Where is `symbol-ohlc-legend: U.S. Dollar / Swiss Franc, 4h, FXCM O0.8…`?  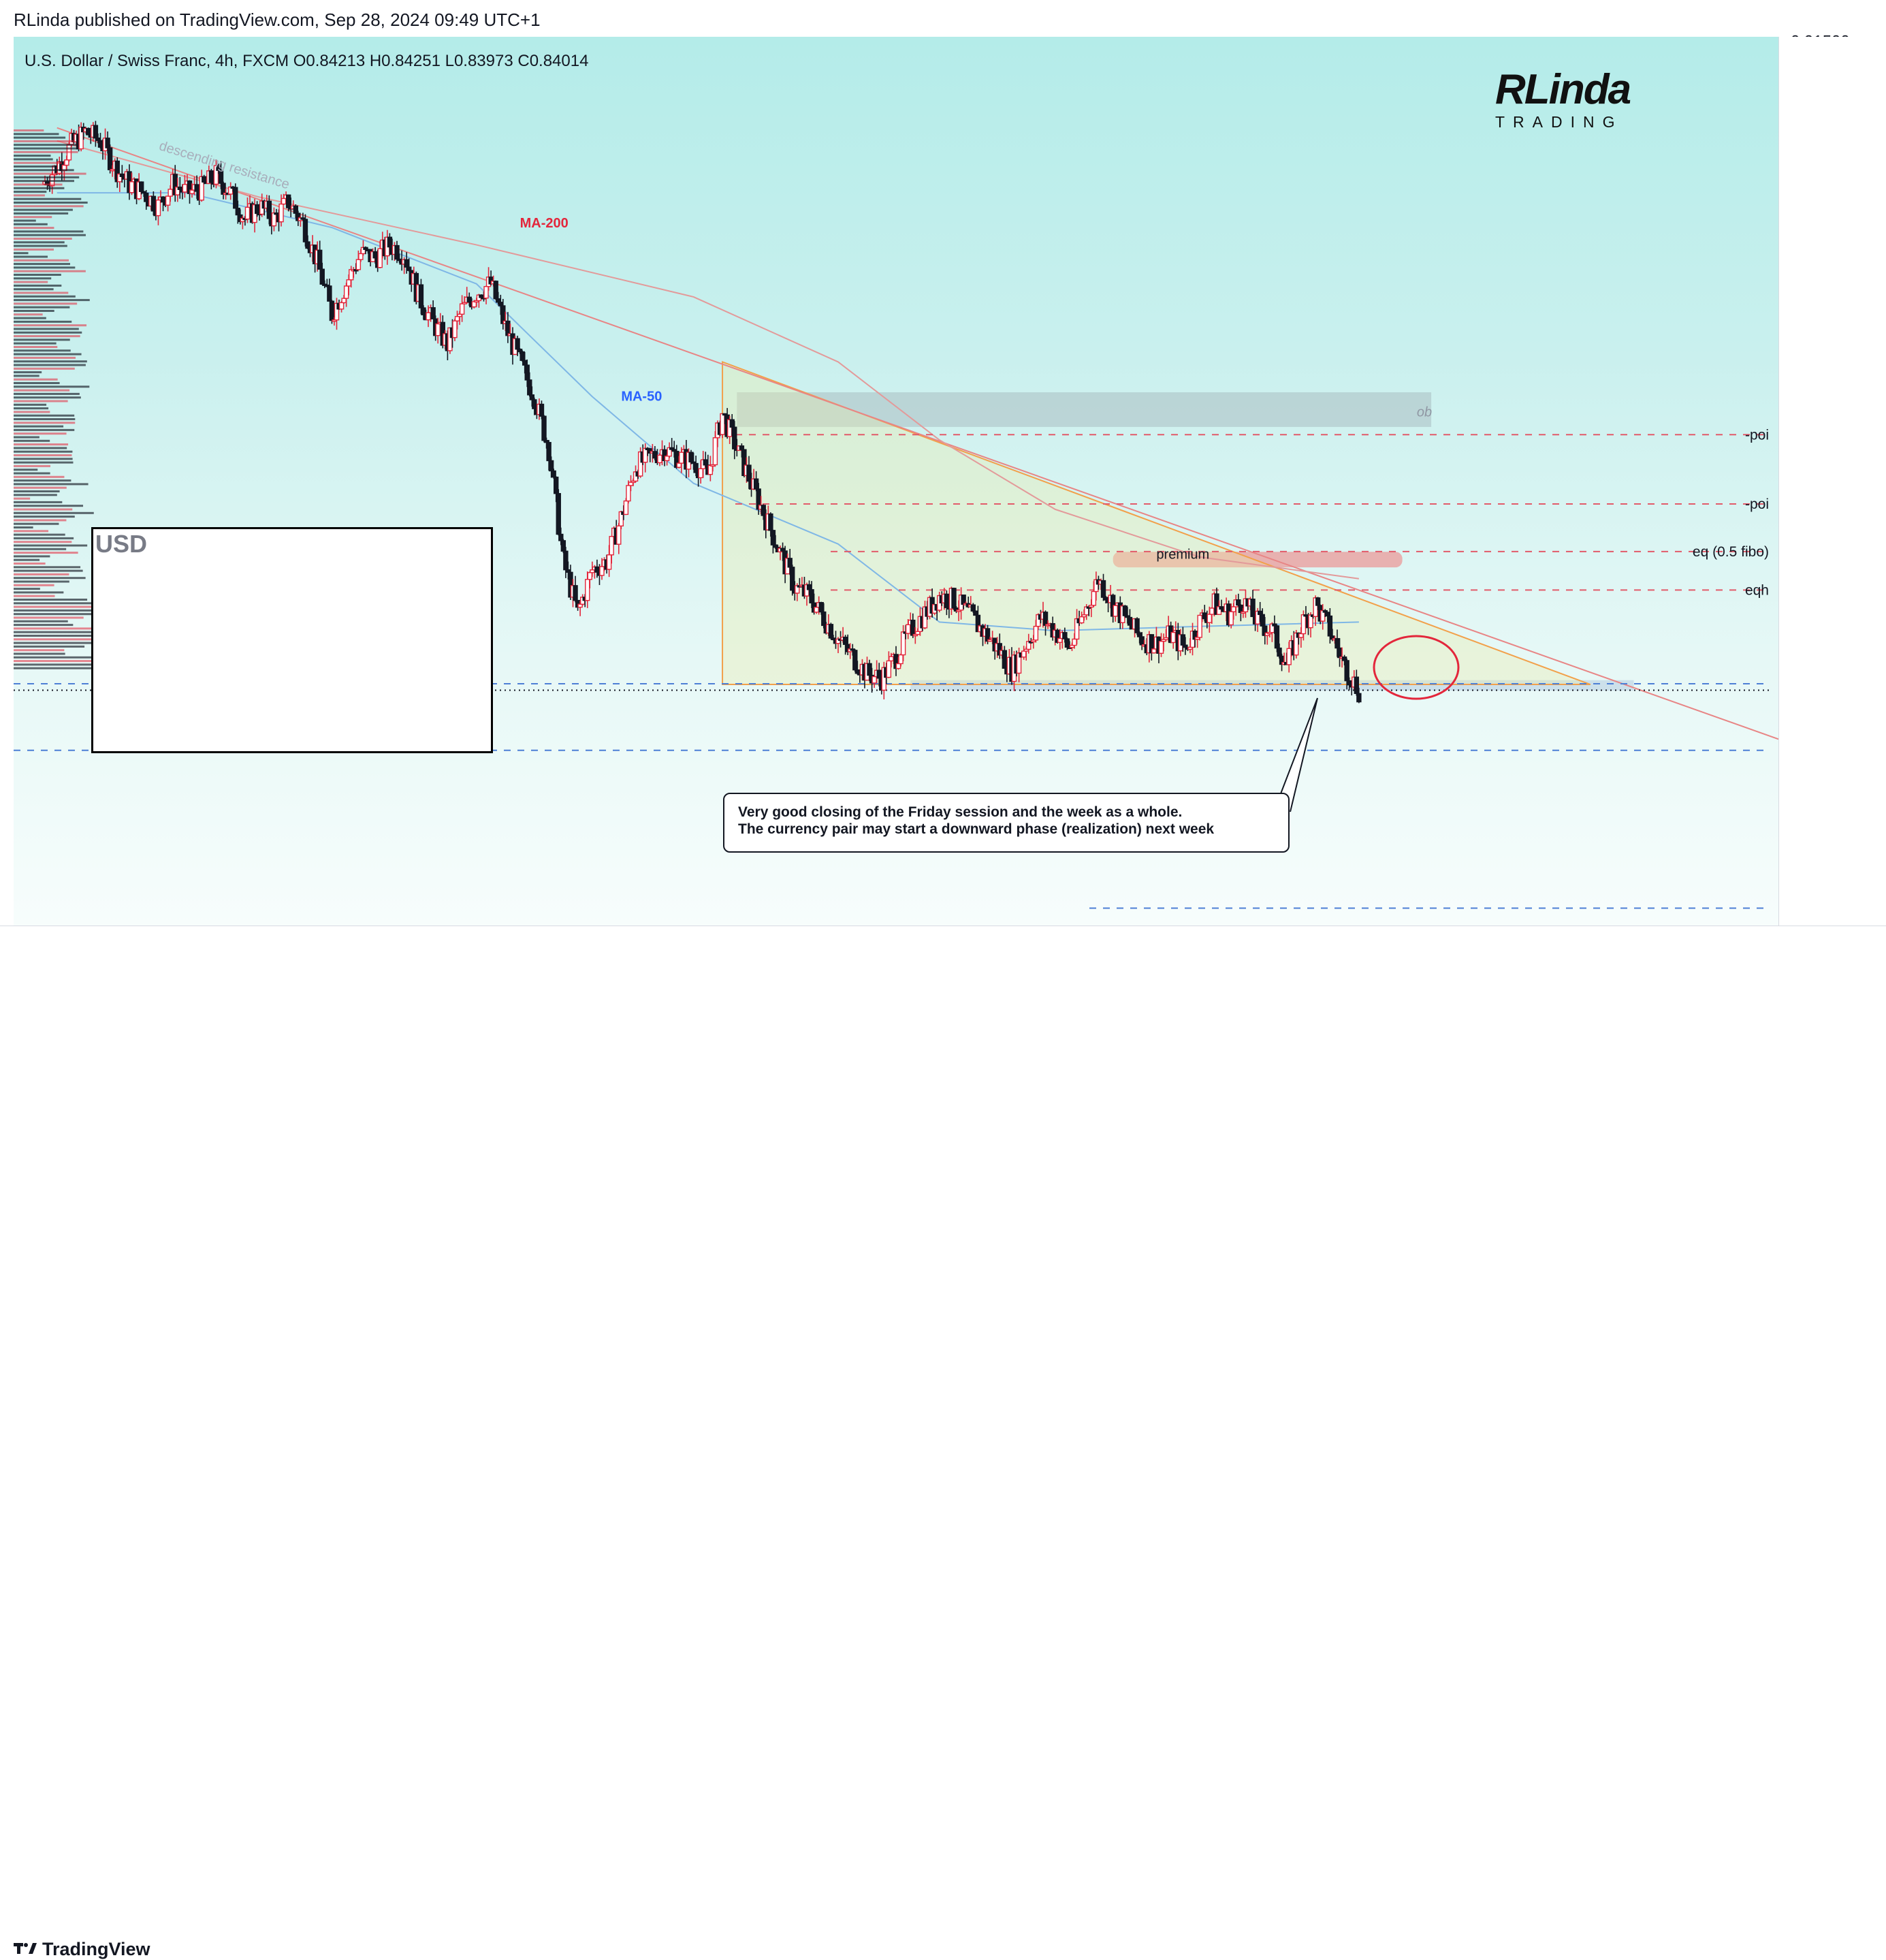 symbol-ohlc-legend: U.S. Dollar / Swiss Franc, 4h, FXCM O0.8… is located at coordinates (307, 61).